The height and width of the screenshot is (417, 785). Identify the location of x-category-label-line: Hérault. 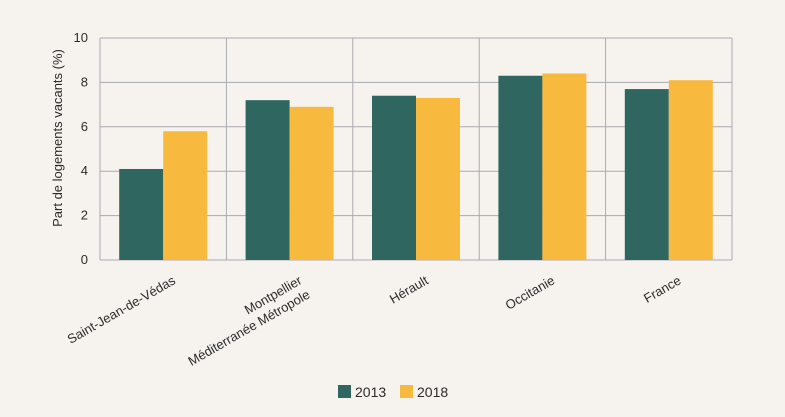
(409, 289).